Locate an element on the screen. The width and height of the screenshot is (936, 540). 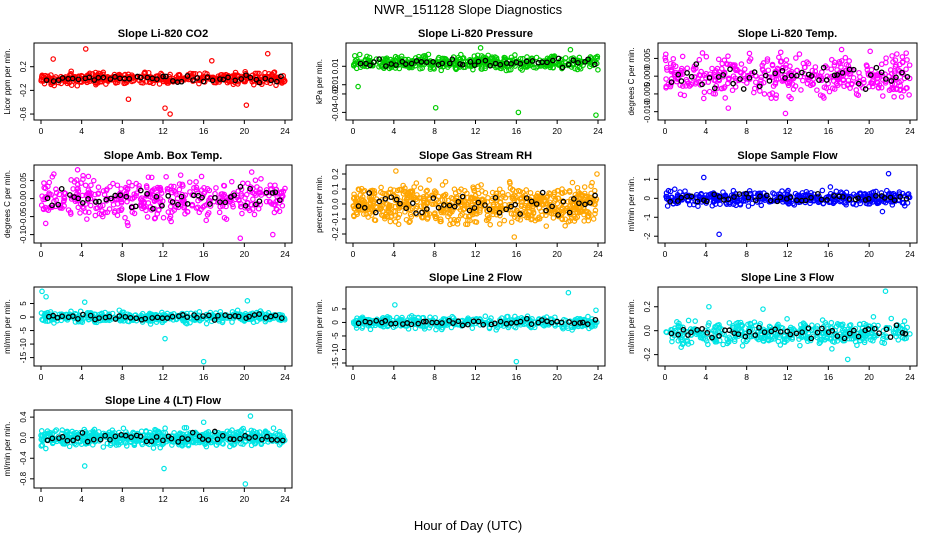
y-tick-label: -0.1 is located at coordinates (335, 219).